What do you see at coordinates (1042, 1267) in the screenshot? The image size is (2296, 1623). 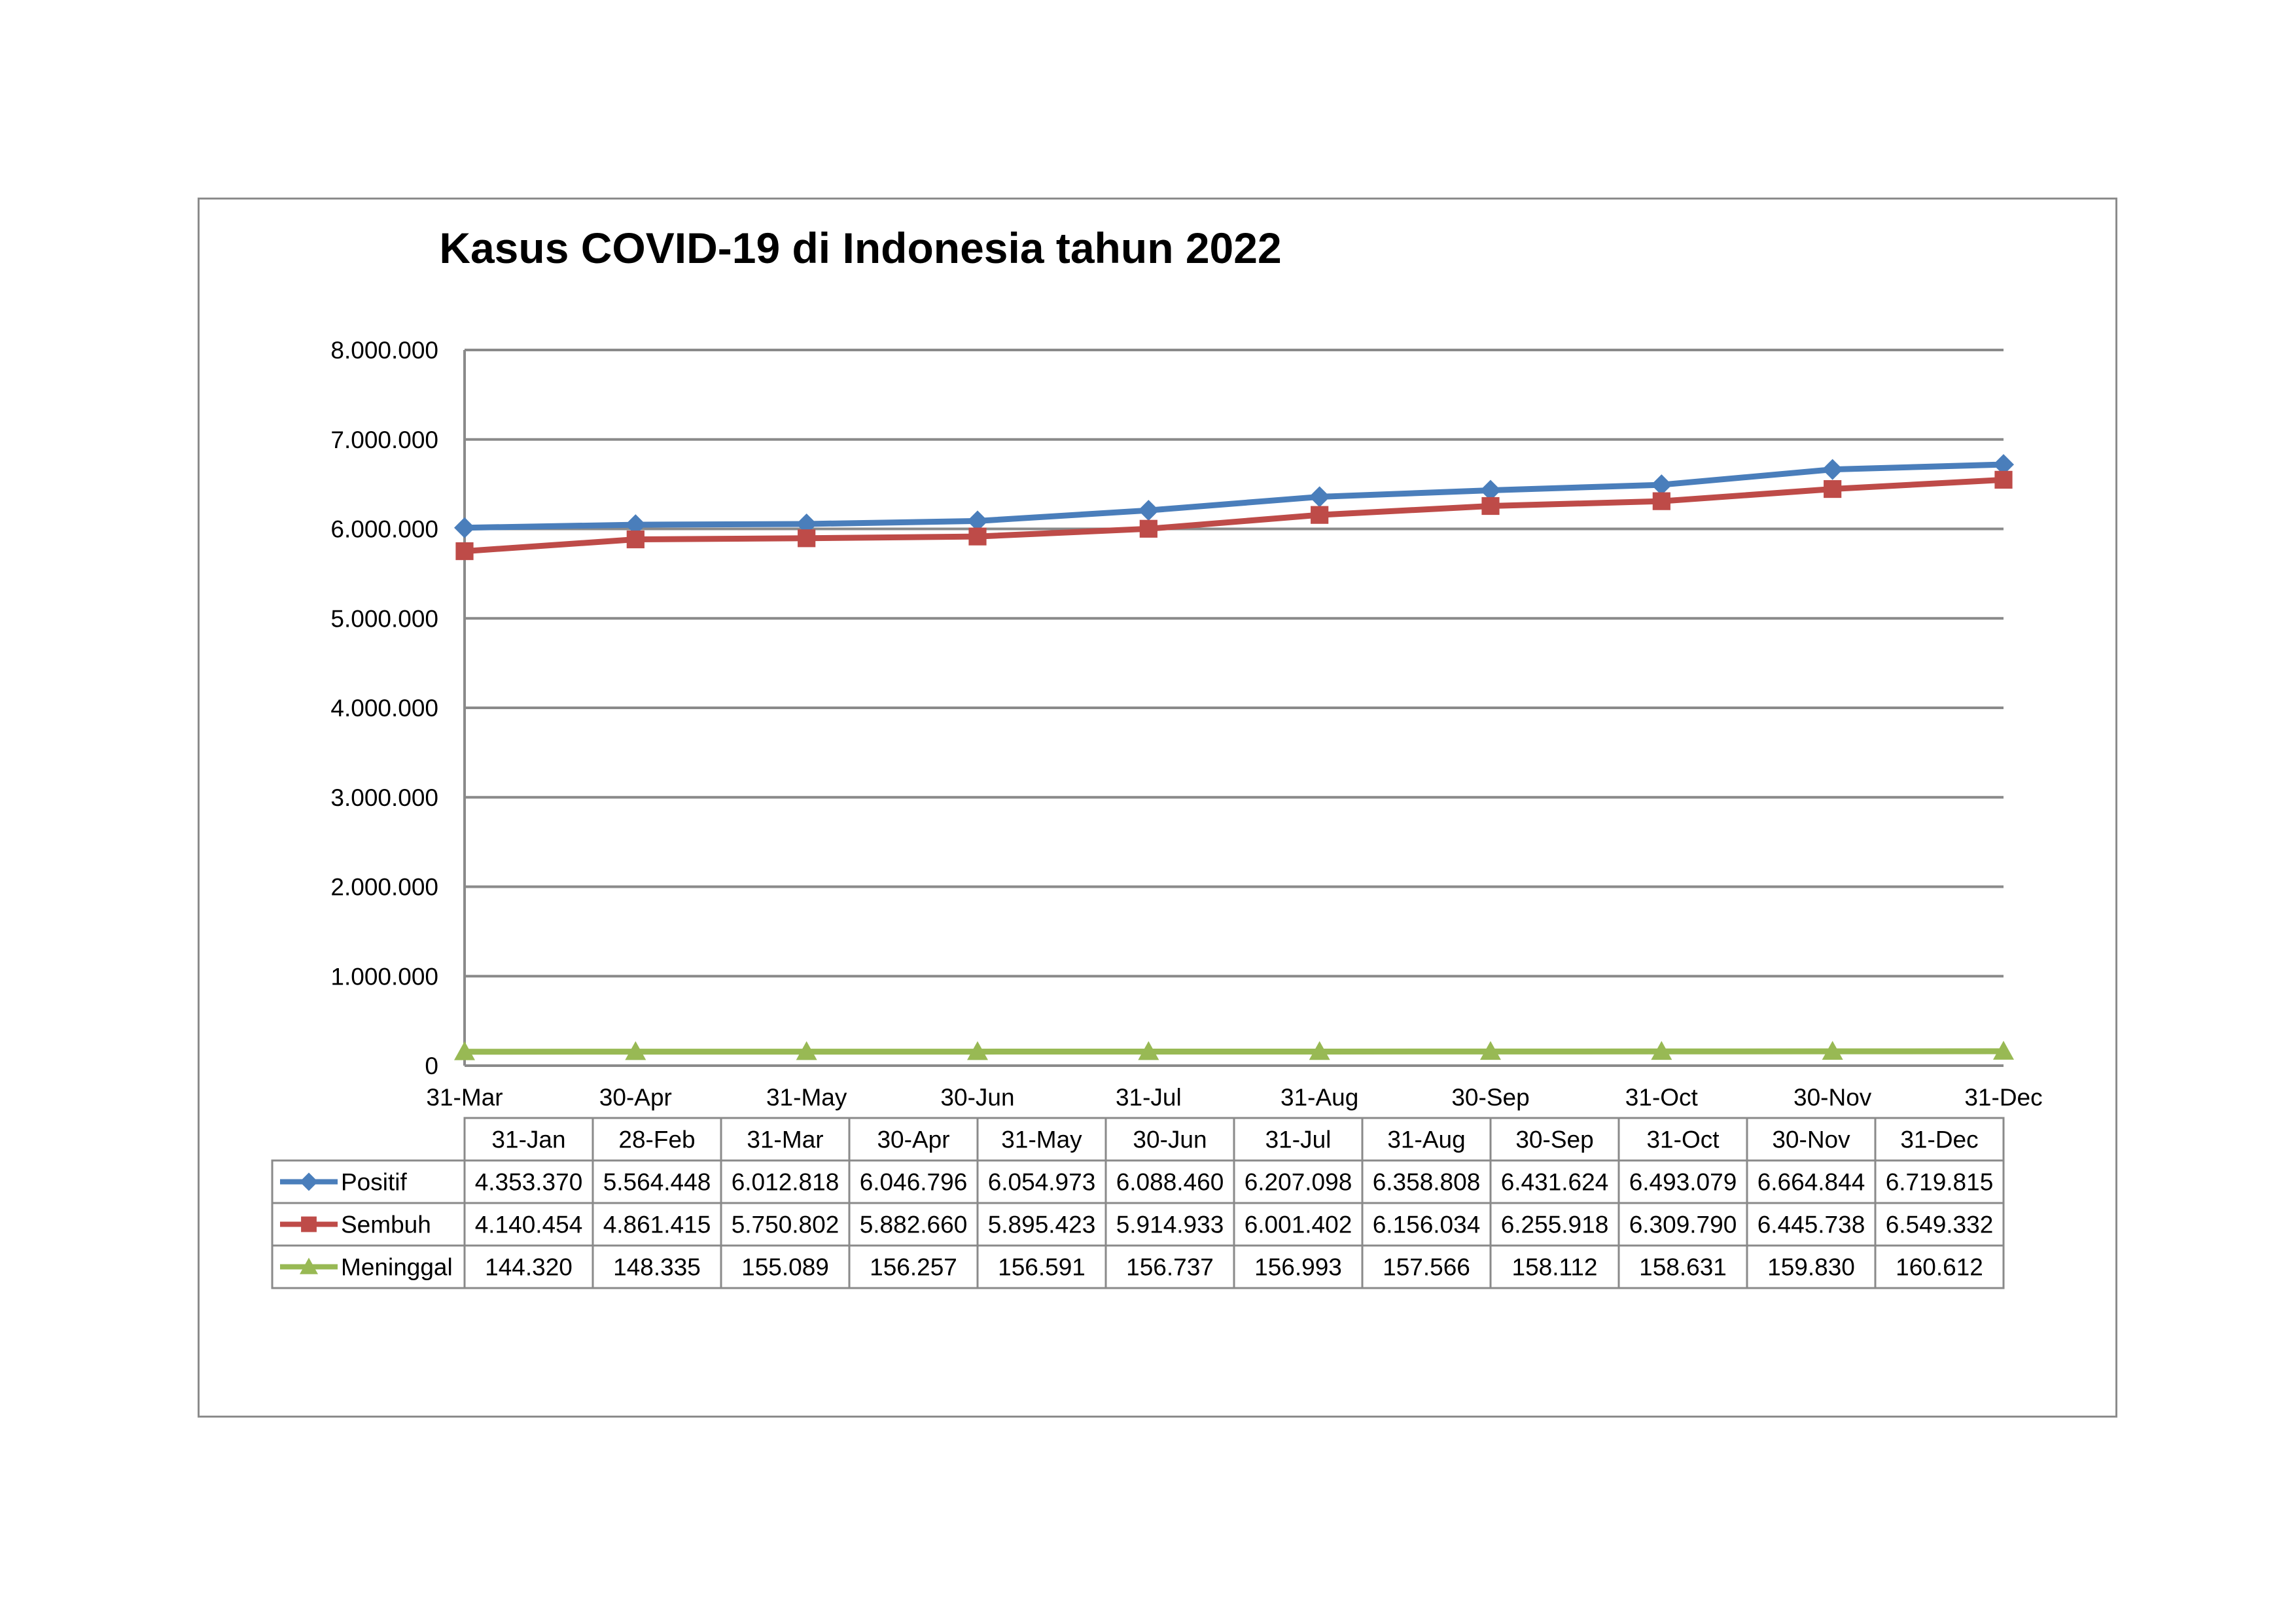 I see `table-value: 156.591` at bounding box center [1042, 1267].